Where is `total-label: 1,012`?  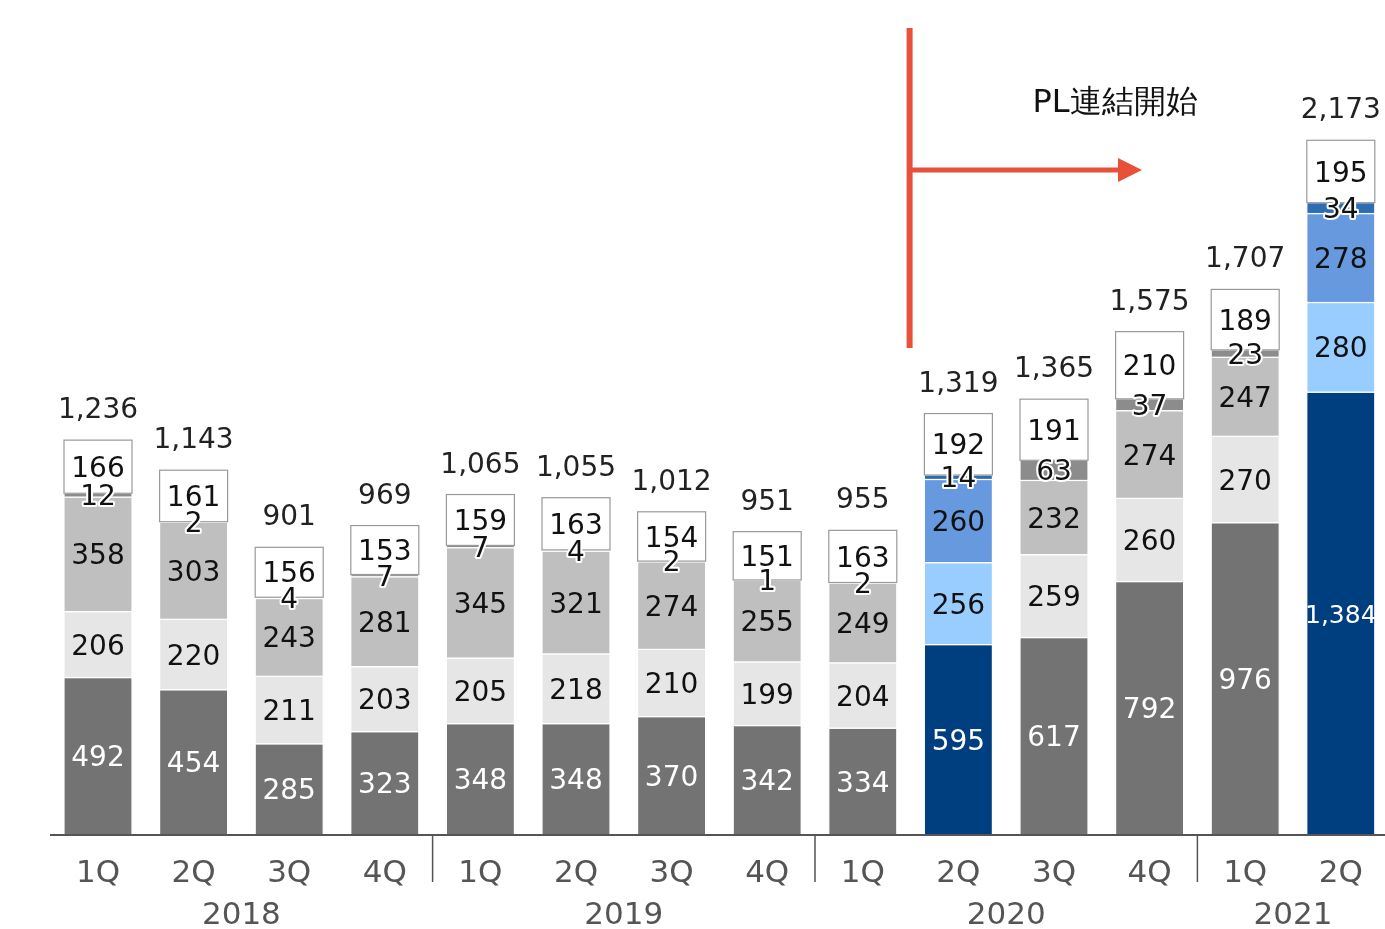 total-label: 1,012 is located at coordinates (671, 480).